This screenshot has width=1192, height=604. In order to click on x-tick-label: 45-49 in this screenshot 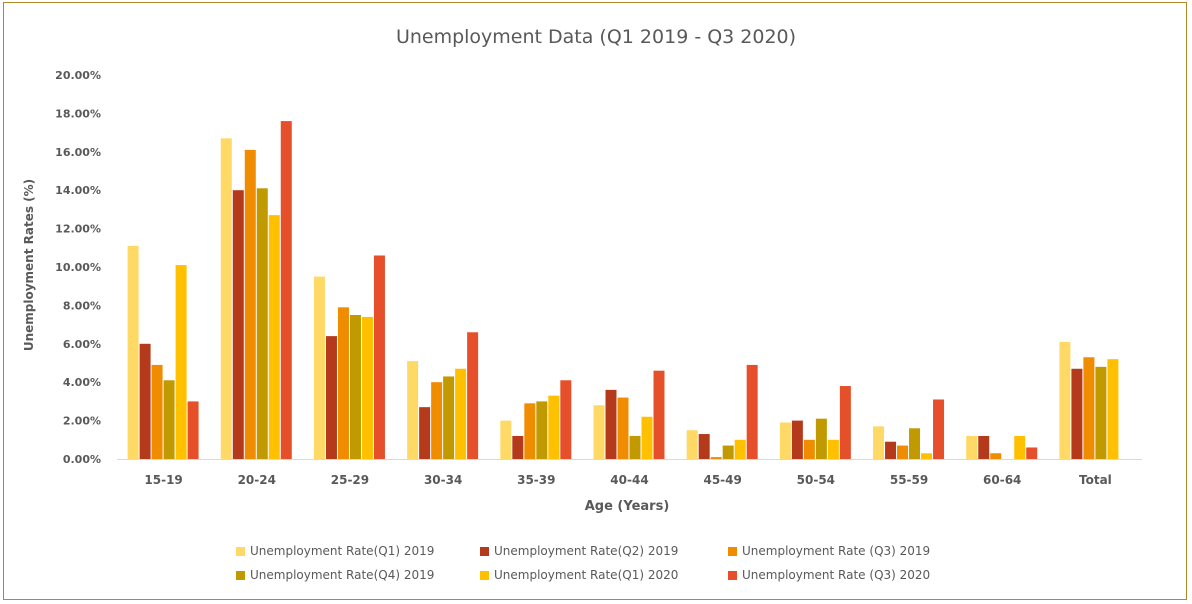, I will do `click(722, 480)`.